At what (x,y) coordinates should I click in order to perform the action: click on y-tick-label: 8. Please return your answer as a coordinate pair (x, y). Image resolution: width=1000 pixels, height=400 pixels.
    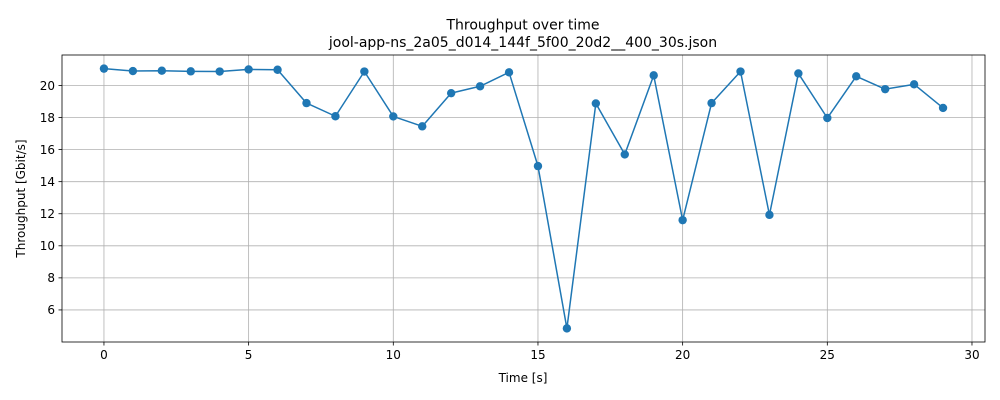
    Looking at the image, I should click on (51, 278).